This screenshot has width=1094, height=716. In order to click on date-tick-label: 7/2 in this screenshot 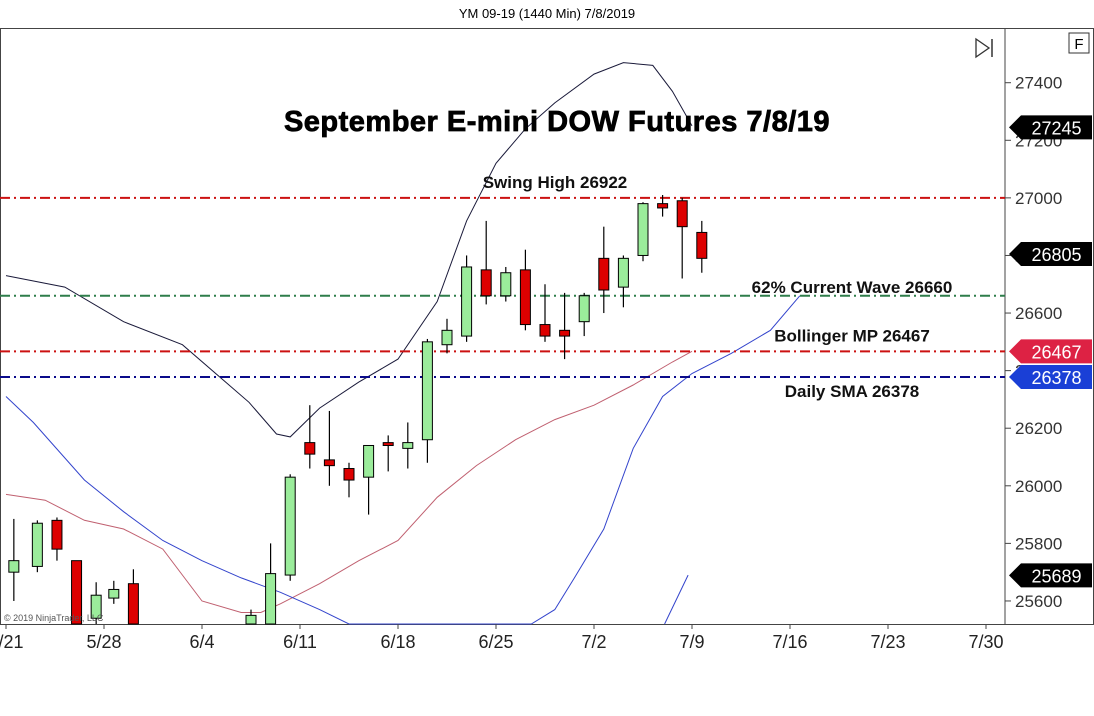, I will do `click(593, 642)`.